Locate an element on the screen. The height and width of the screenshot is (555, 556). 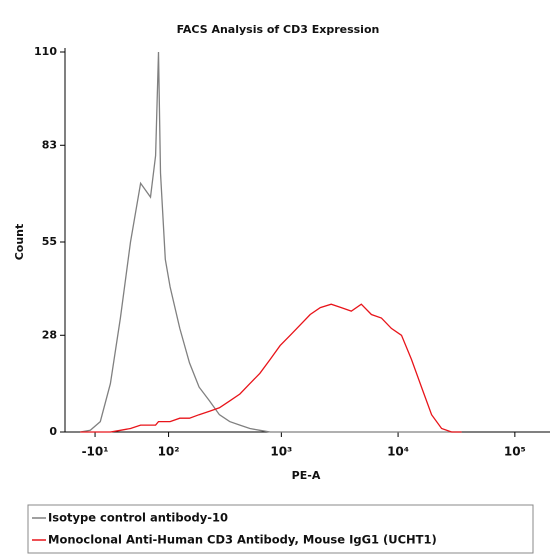
legend-label: Isotype control antibody-10 is located at coordinates (138, 518).